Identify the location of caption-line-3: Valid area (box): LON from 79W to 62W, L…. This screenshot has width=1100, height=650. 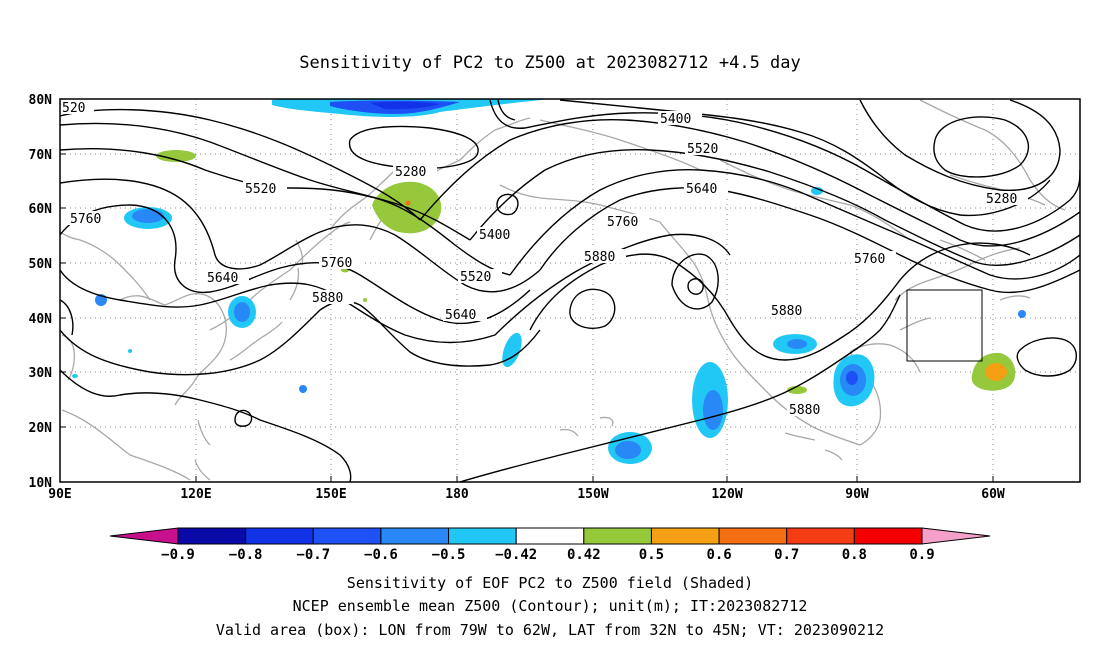
(550, 630).